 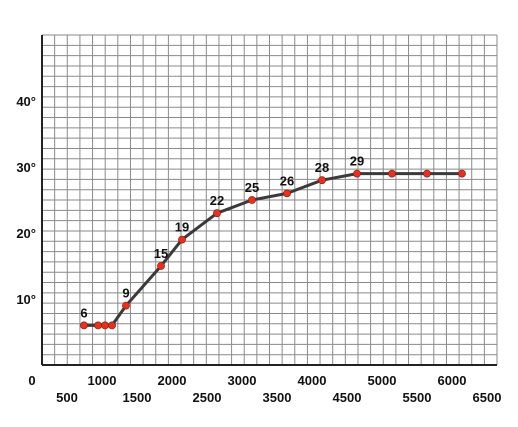 What do you see at coordinates (125, 293) in the screenshot?
I see `data-label: 9` at bounding box center [125, 293].